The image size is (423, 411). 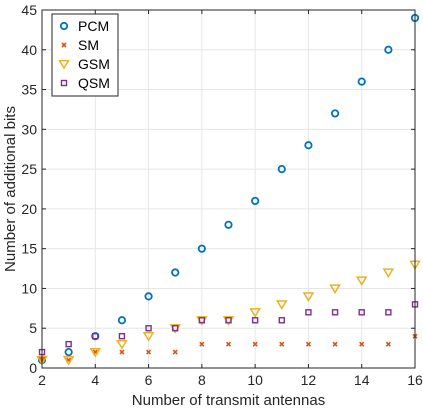 I want to click on x-tick-label: 6, so click(x=149, y=380).